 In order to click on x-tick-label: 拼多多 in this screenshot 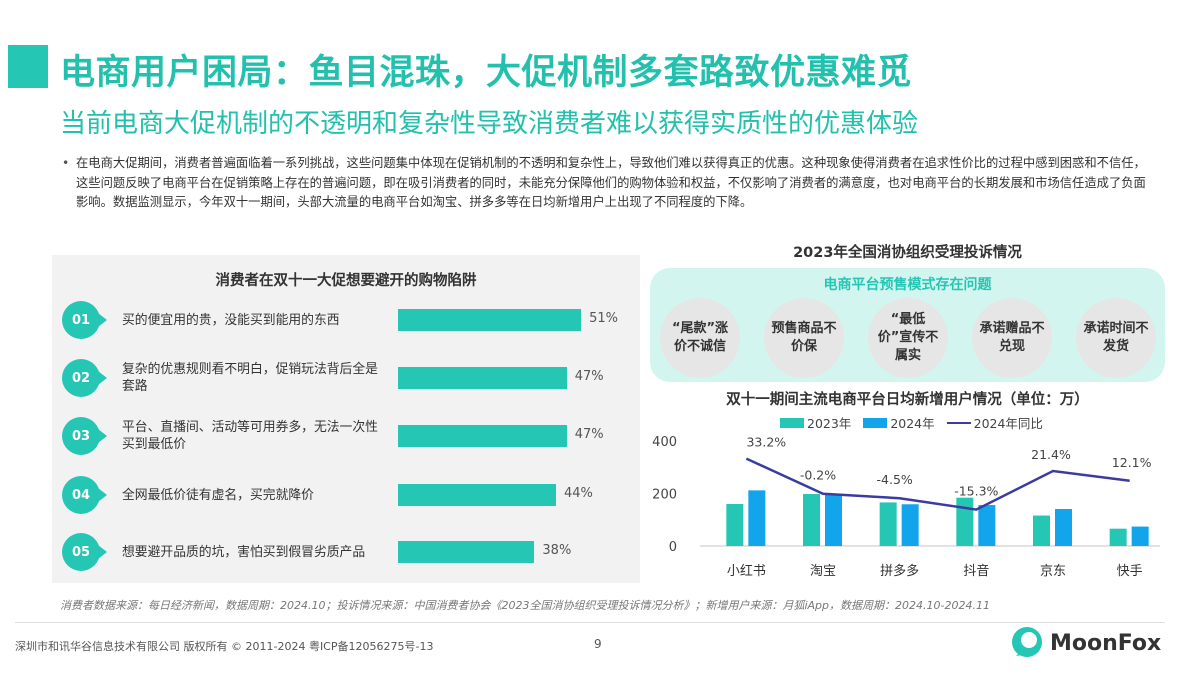, I will do `click(899, 571)`.